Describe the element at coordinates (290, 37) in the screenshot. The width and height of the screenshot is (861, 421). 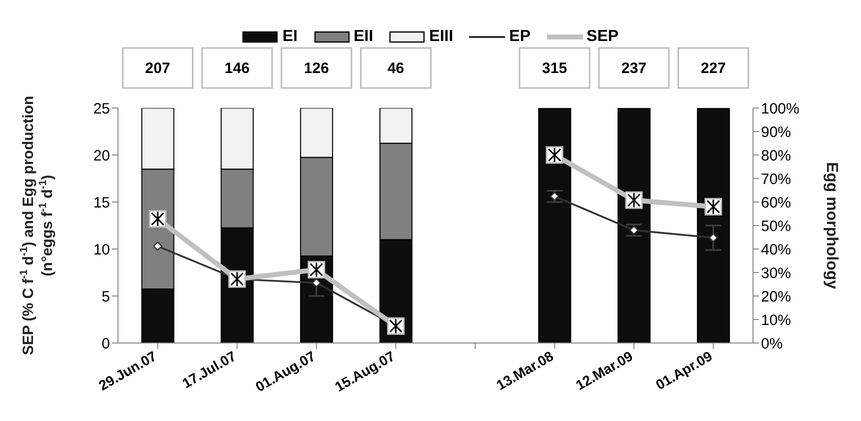
I see `legend-label: EI` at that location.